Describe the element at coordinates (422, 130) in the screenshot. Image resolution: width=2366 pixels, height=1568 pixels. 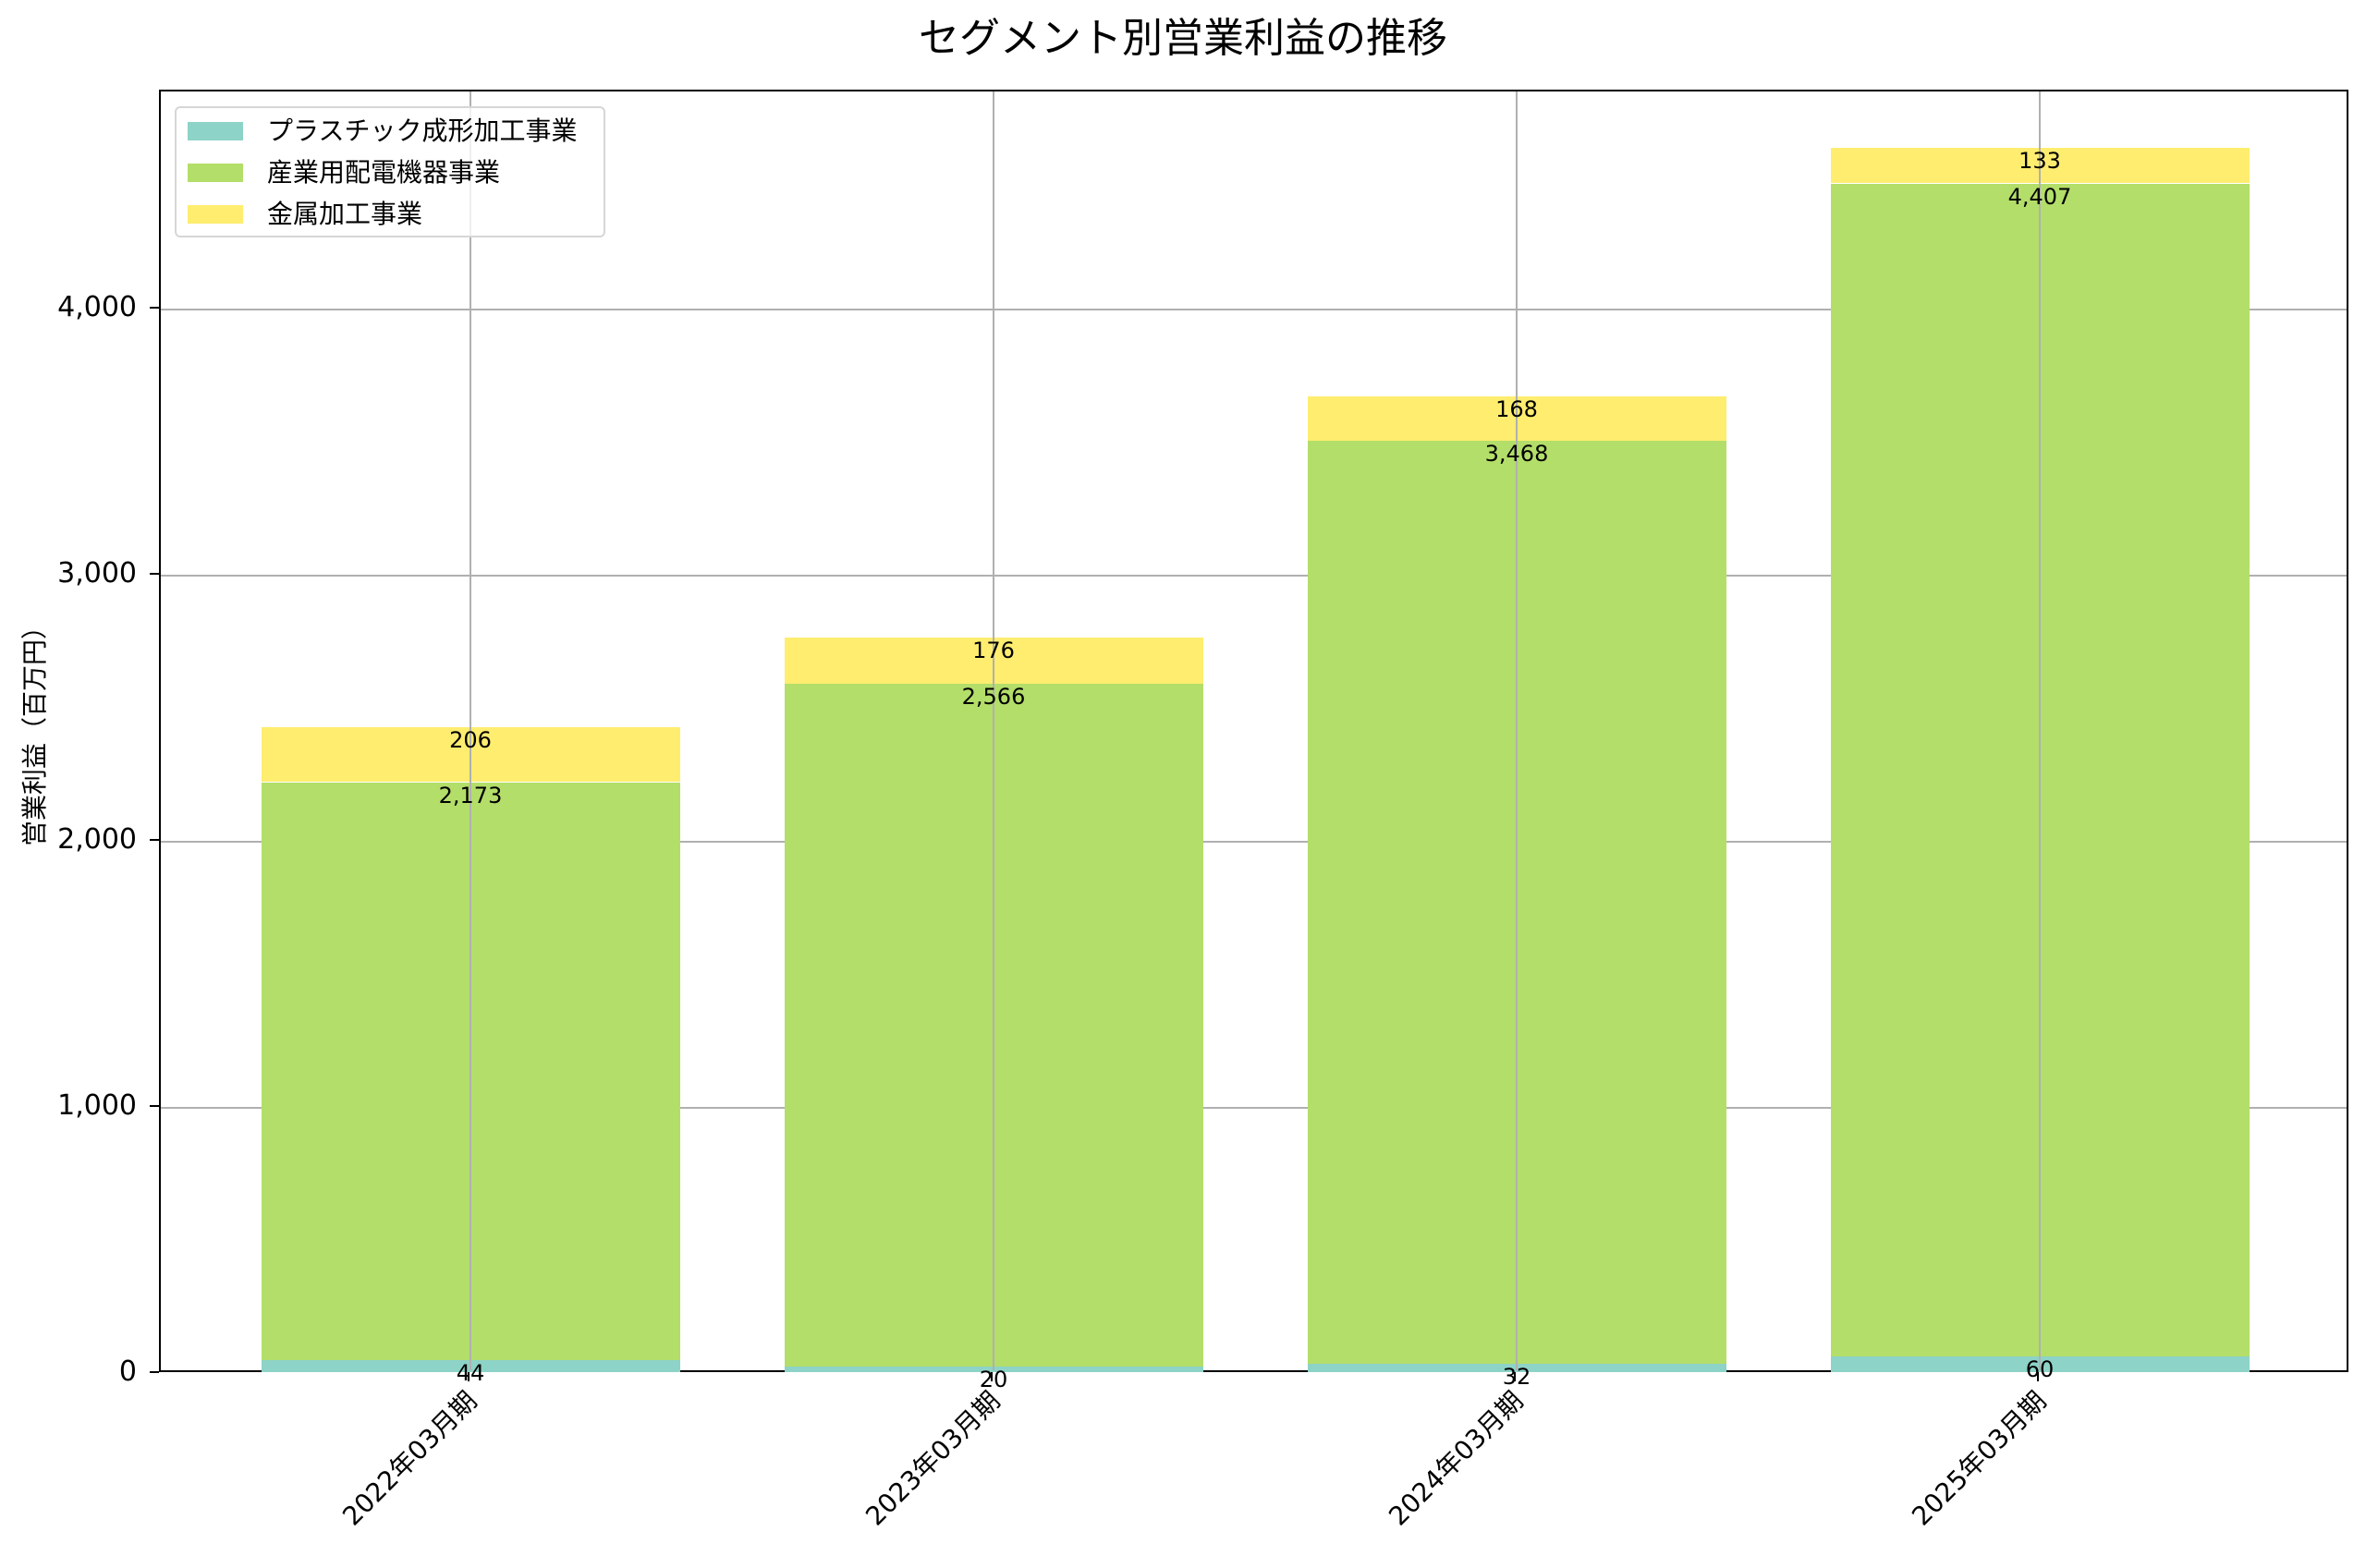
I see `legend-label: プラスチック成形加工事業` at that location.